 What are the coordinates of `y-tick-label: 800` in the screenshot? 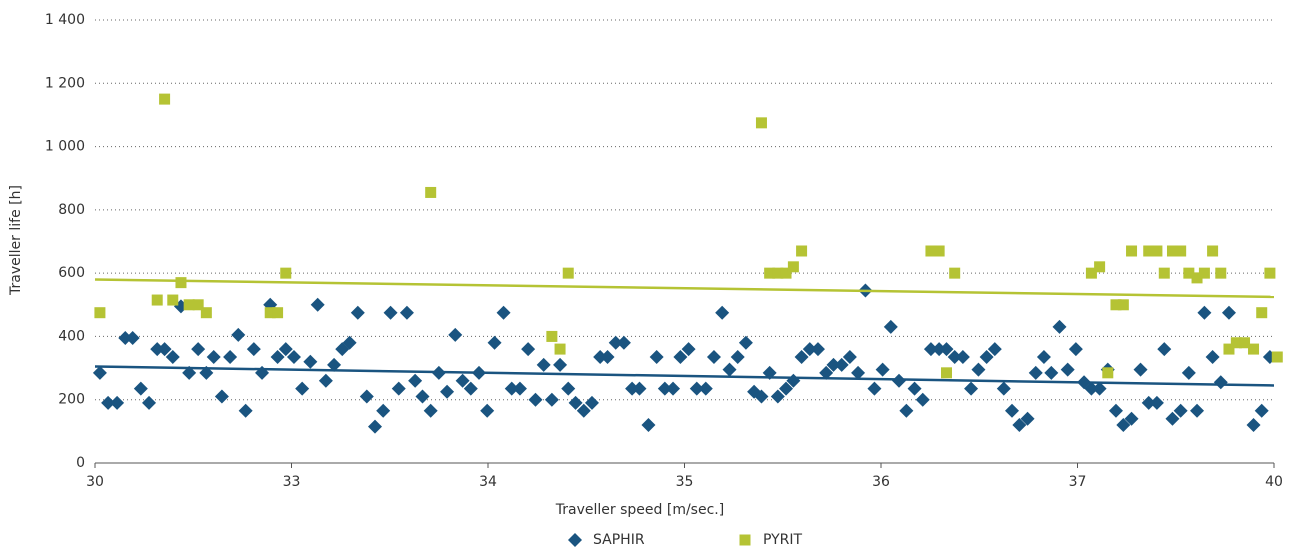 It's located at (71, 210).